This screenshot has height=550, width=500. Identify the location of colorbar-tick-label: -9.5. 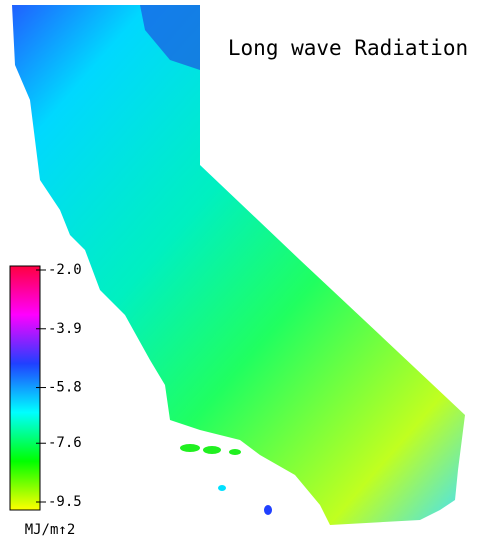
(65, 502).